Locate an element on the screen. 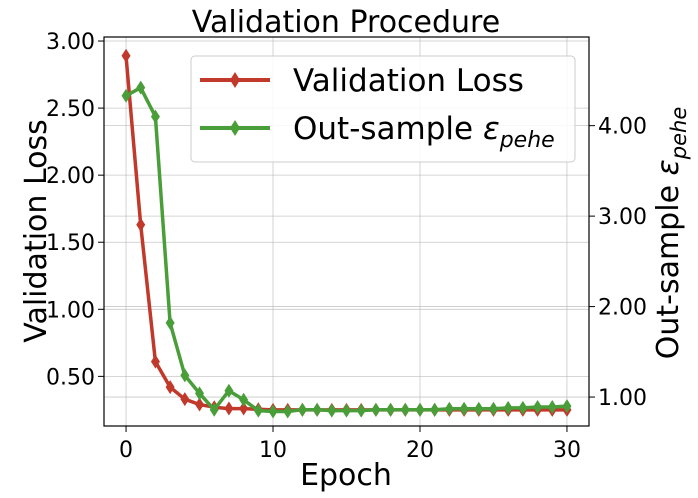  y-tick-label-right: 4.00 is located at coordinates (622, 127).